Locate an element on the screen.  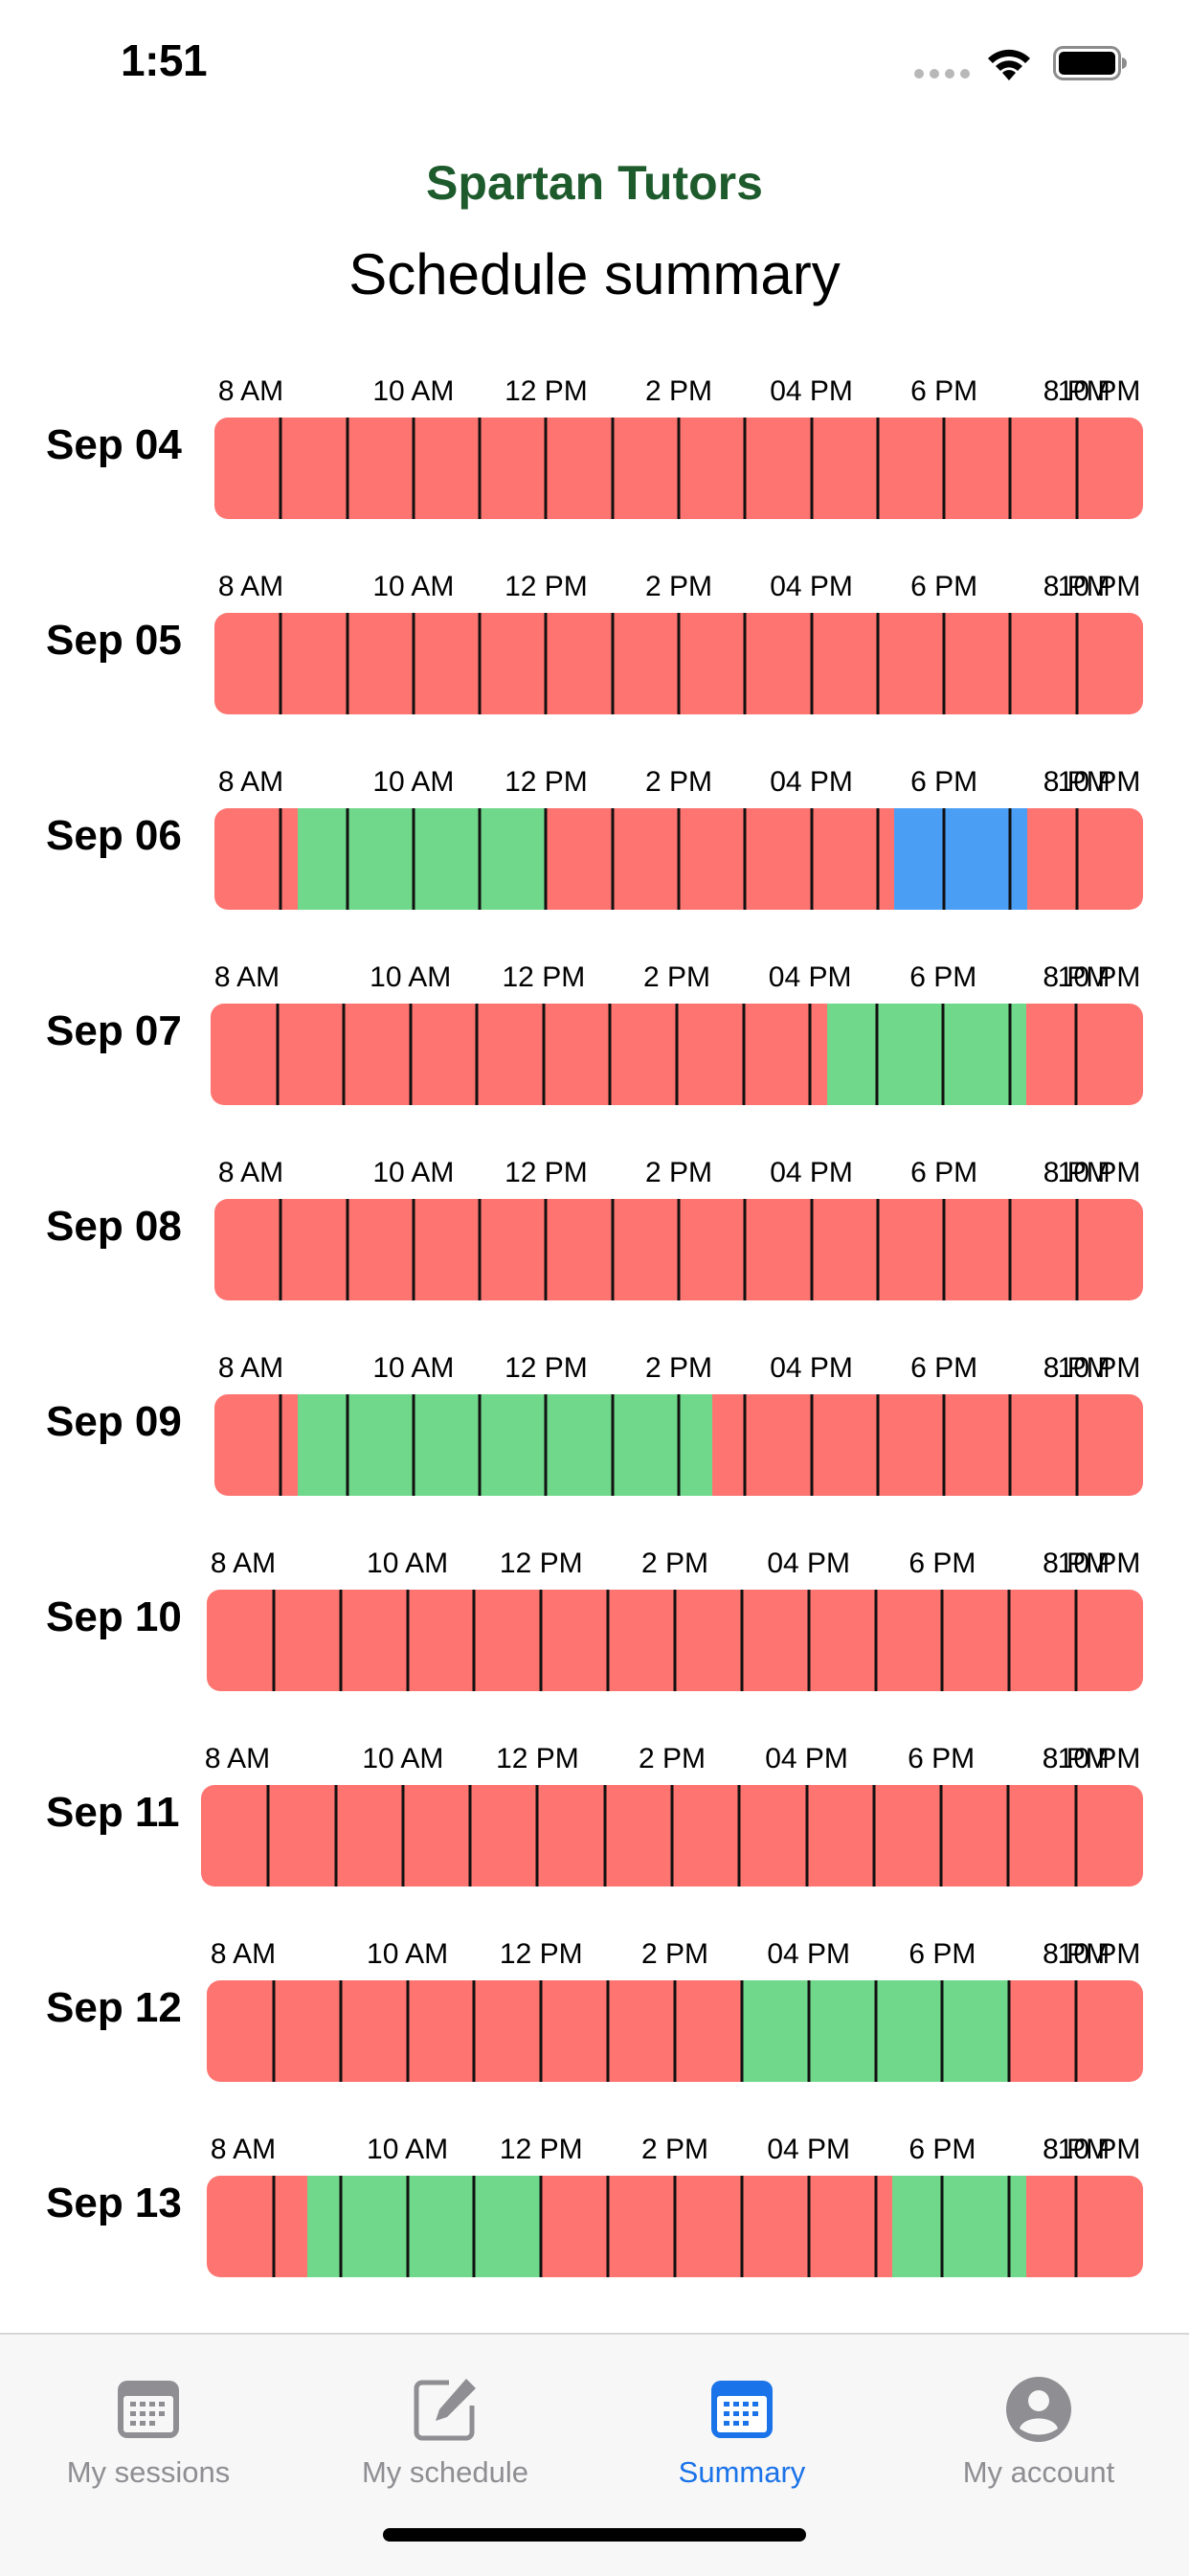
tab-my-schedule: My schedule is located at coordinates (445, 2425).